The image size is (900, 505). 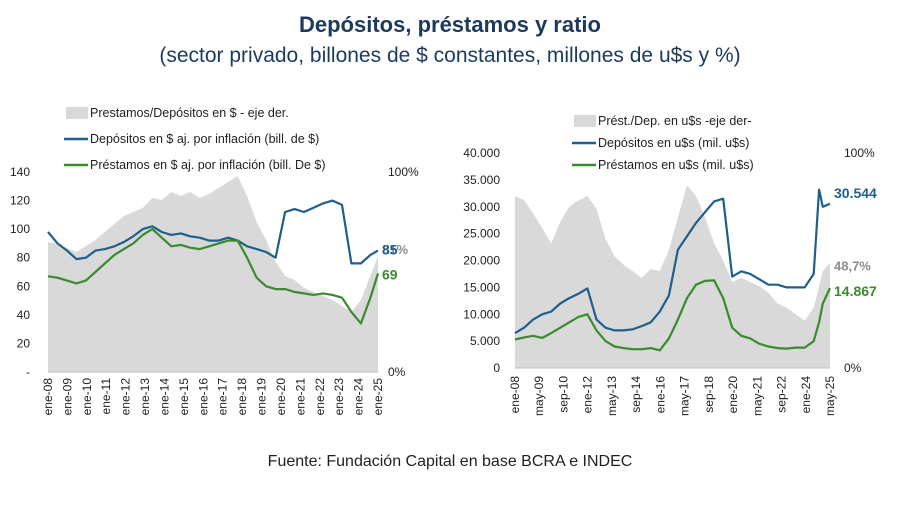 I want to click on chart1-x-tick-label: ene-15, so click(x=184, y=397).